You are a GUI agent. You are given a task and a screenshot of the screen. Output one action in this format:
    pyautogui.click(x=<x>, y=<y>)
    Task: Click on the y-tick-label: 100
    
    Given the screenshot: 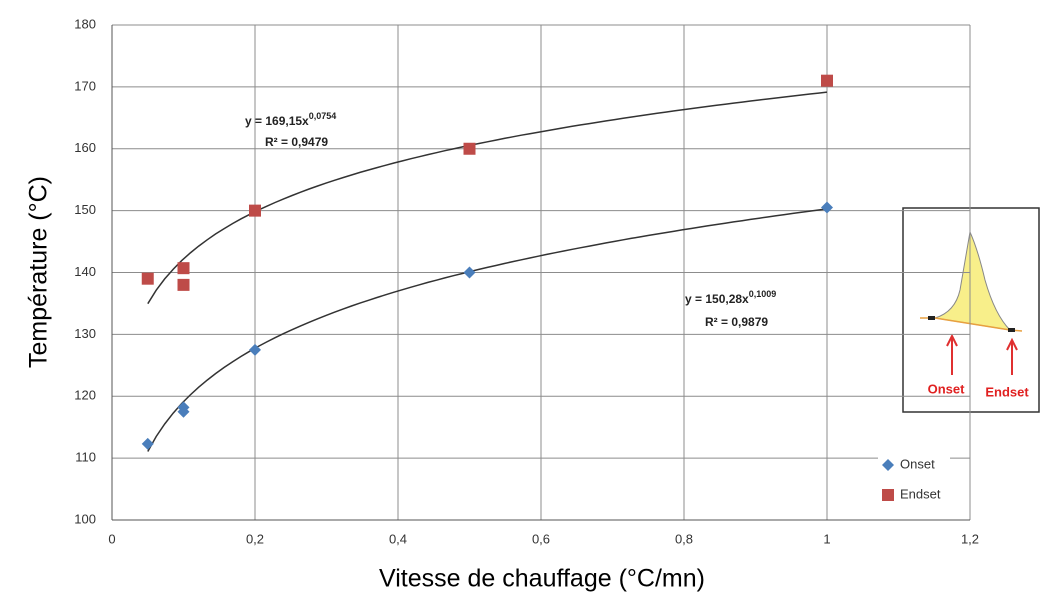 What is the action you would take?
    pyautogui.click(x=85, y=518)
    